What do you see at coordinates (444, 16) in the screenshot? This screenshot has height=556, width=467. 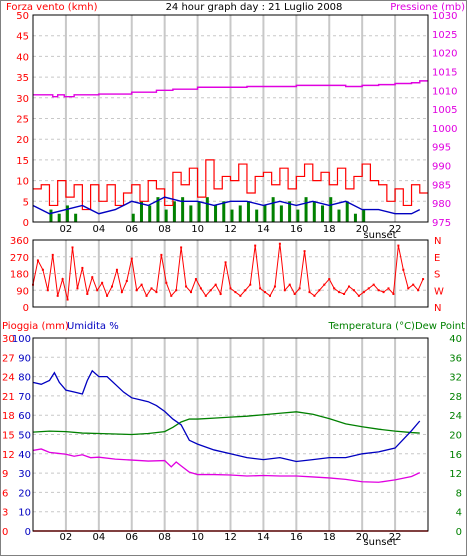 I see `pressure-y-tick-label: 1030` at bounding box center [444, 16].